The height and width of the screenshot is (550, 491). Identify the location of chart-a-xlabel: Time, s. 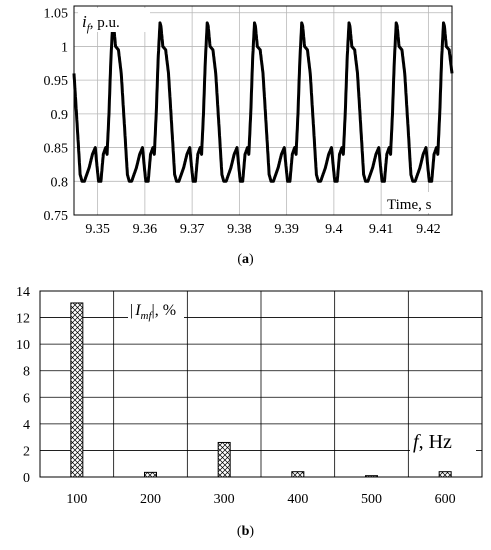
(409, 205).